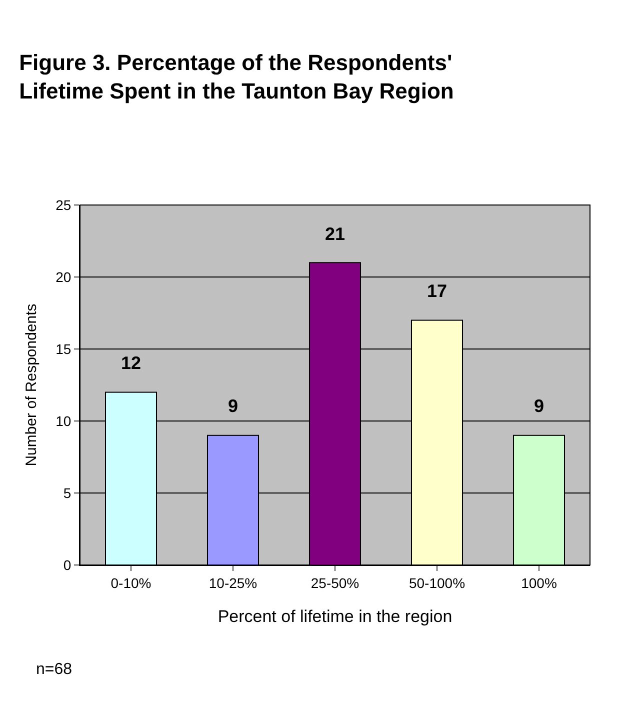 The height and width of the screenshot is (728, 637). I want to click on data-label: 17, so click(437, 291).